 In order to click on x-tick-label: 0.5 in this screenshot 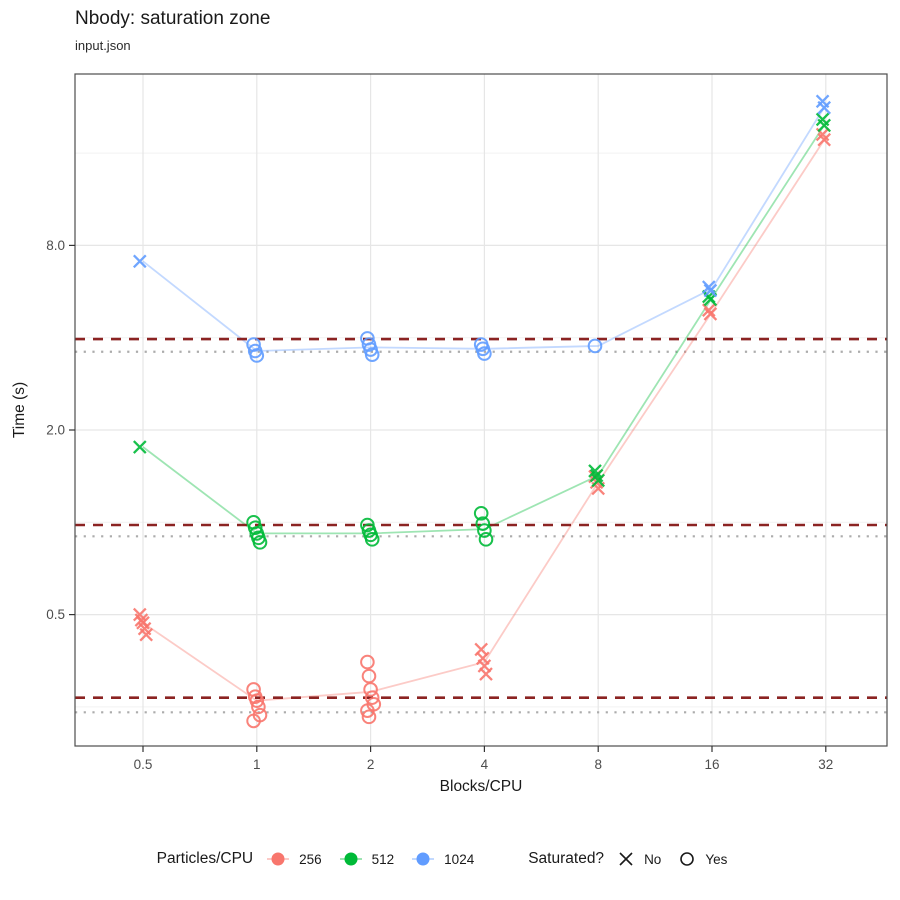, I will do `click(143, 764)`.